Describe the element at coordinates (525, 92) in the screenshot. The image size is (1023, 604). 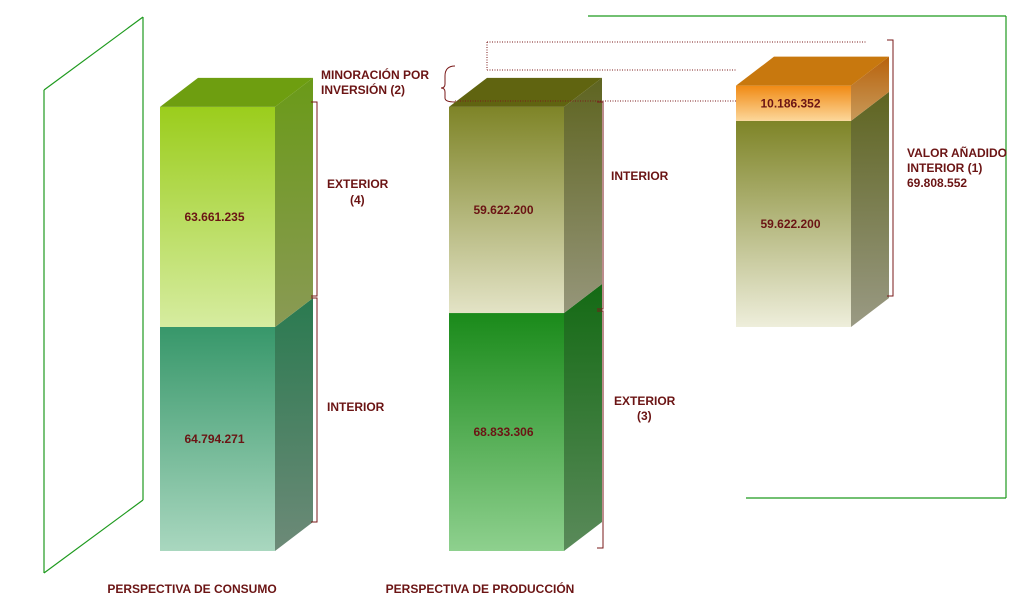
I see `column-produccion-top` at that location.